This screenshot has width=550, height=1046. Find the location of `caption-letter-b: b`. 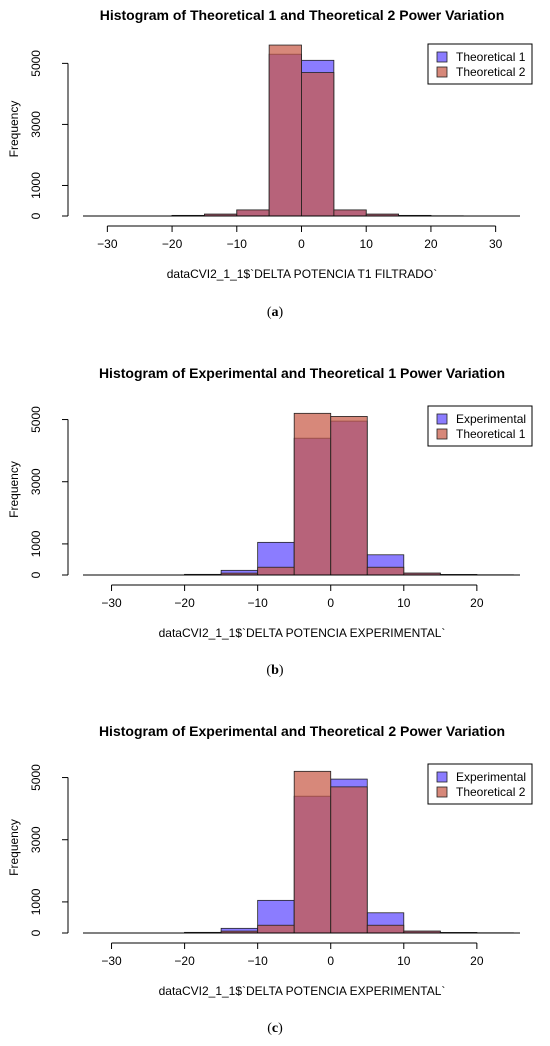

caption-letter-b: b is located at coordinates (275, 670).